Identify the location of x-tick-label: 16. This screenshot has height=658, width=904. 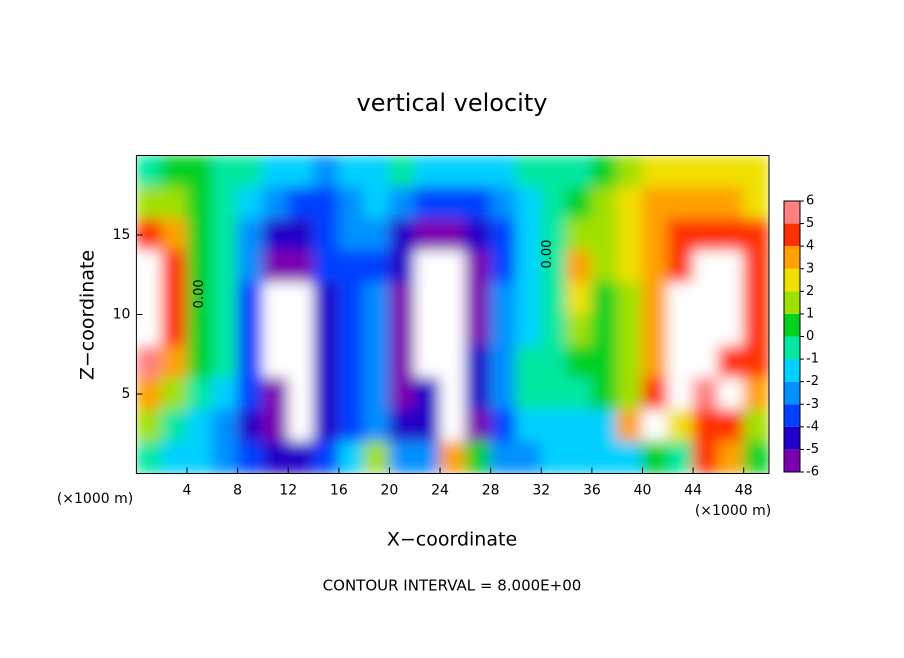
(339, 491).